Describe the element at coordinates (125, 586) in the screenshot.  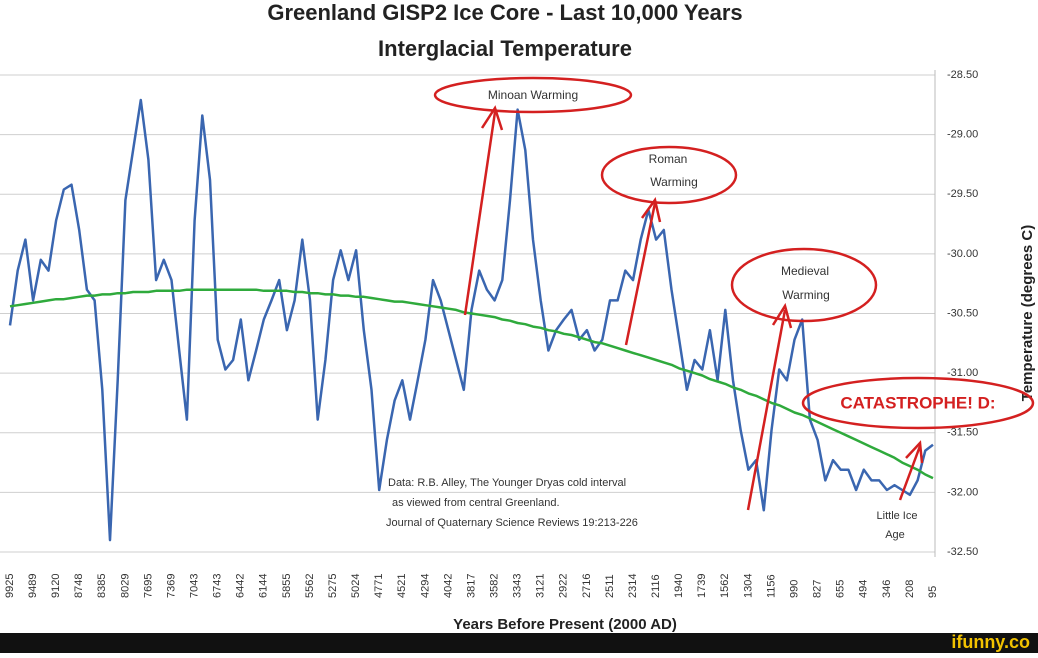
I see `x-tick-label: 8029` at that location.